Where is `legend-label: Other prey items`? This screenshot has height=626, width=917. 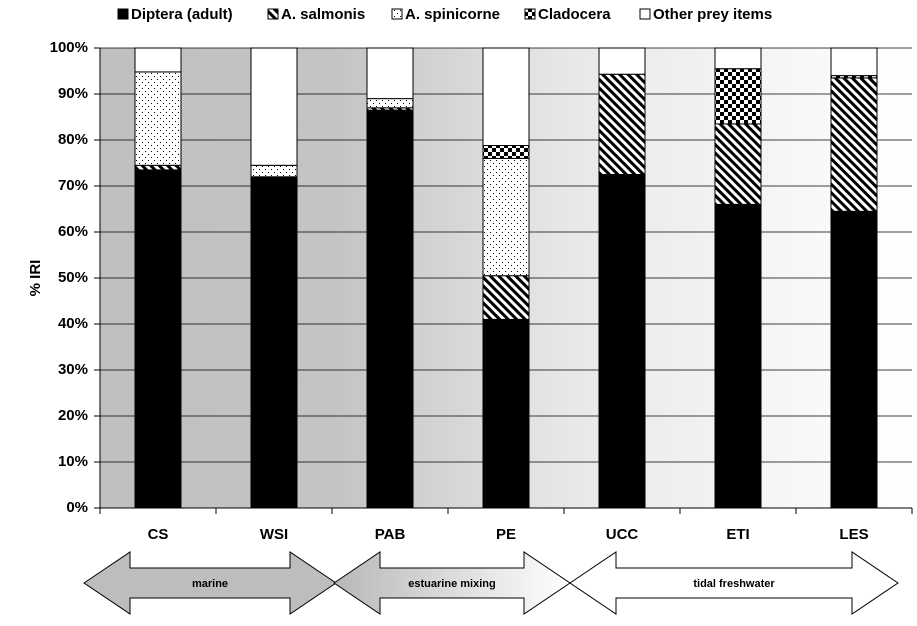
legend-label: Other prey items is located at coordinates (712, 14).